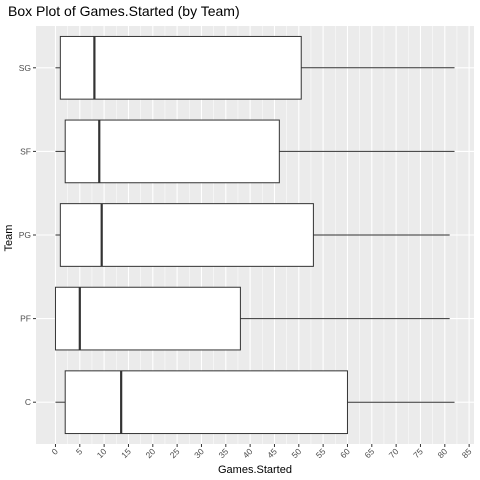 The height and width of the screenshot is (480, 480). Describe the element at coordinates (25, 319) in the screenshot. I see `y-tick-label: PF` at that location.